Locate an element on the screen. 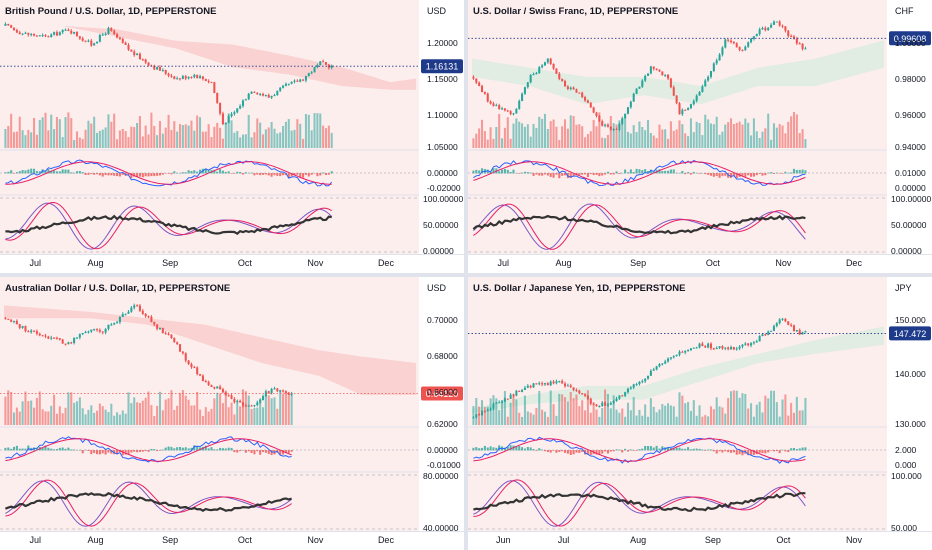 Image resolution: width=932 pixels, height=550 pixels. audusd-osc-tick: 80.00000 is located at coordinates (441, 476).